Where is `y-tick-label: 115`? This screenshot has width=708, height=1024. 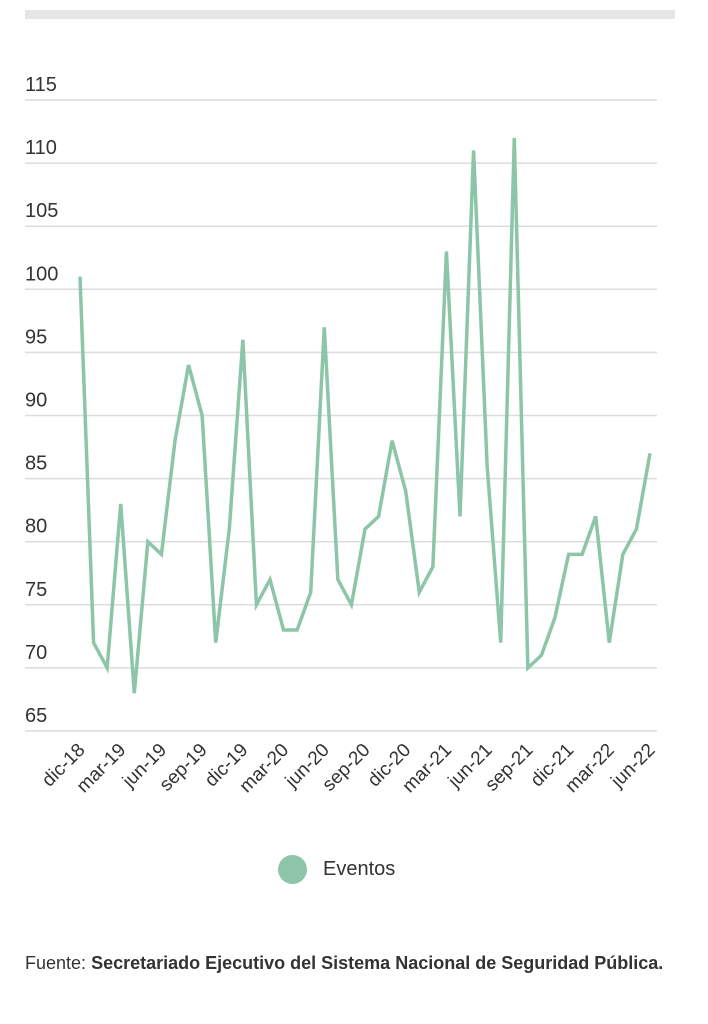
y-tick-label: 115 is located at coordinates (41, 85).